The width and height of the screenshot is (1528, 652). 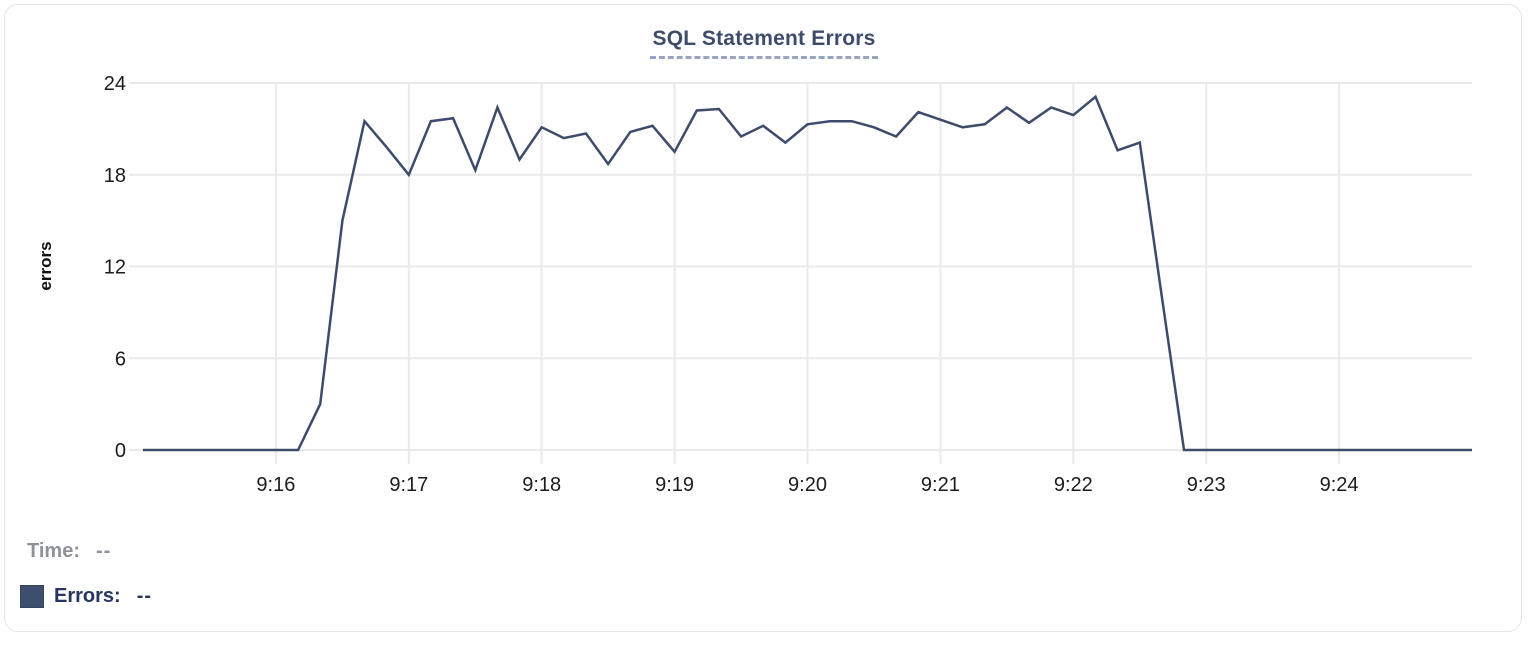 What do you see at coordinates (674, 485) in the screenshot?
I see `x-tick-label: 9:19` at bounding box center [674, 485].